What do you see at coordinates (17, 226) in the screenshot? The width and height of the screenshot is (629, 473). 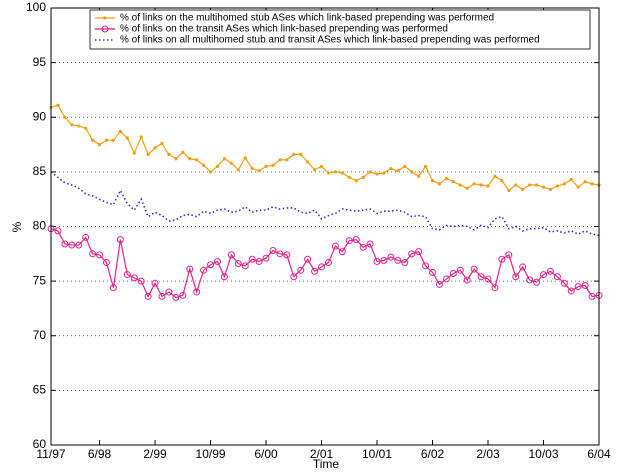 I see `y-axis-label: %` at bounding box center [17, 226].